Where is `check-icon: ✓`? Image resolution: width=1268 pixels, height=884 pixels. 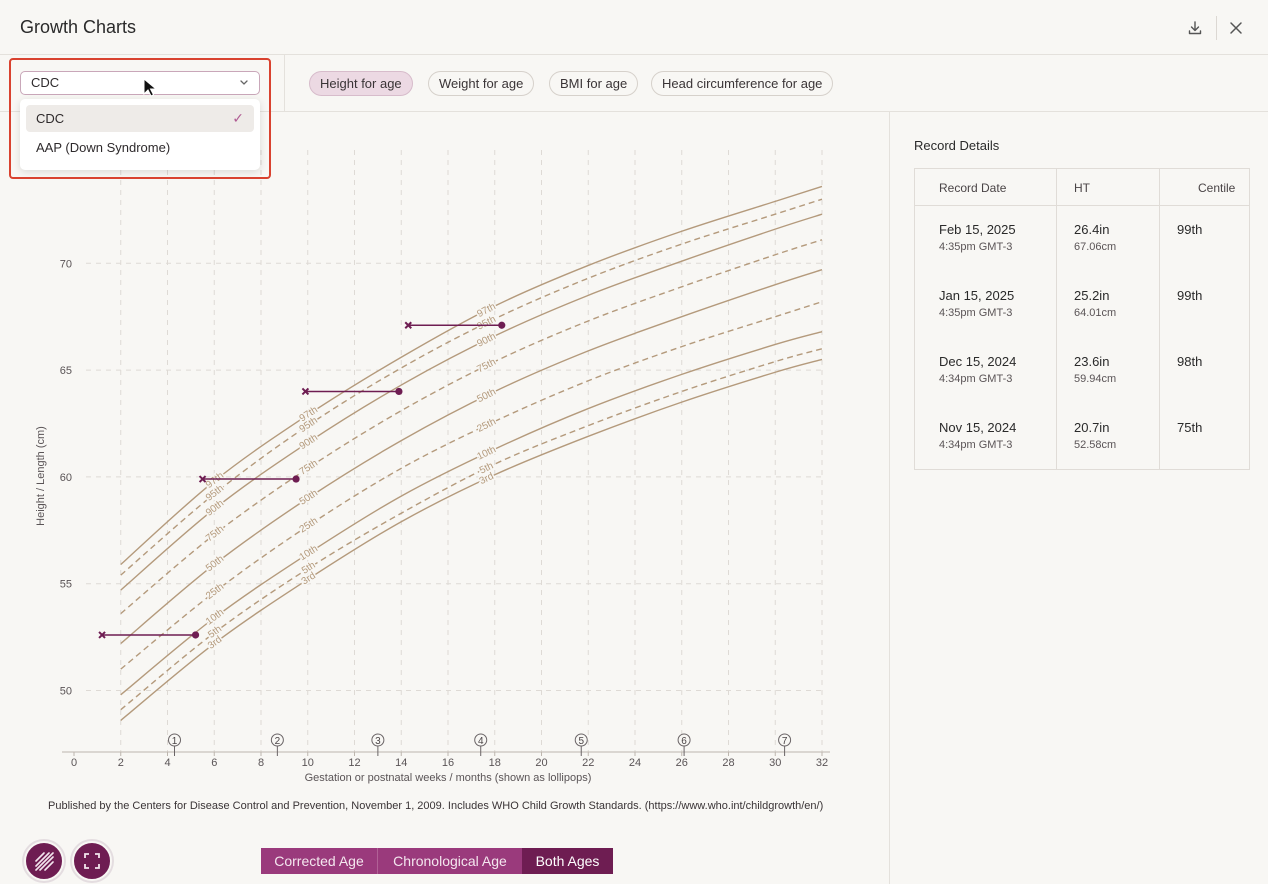 check-icon: ✓ is located at coordinates (238, 118).